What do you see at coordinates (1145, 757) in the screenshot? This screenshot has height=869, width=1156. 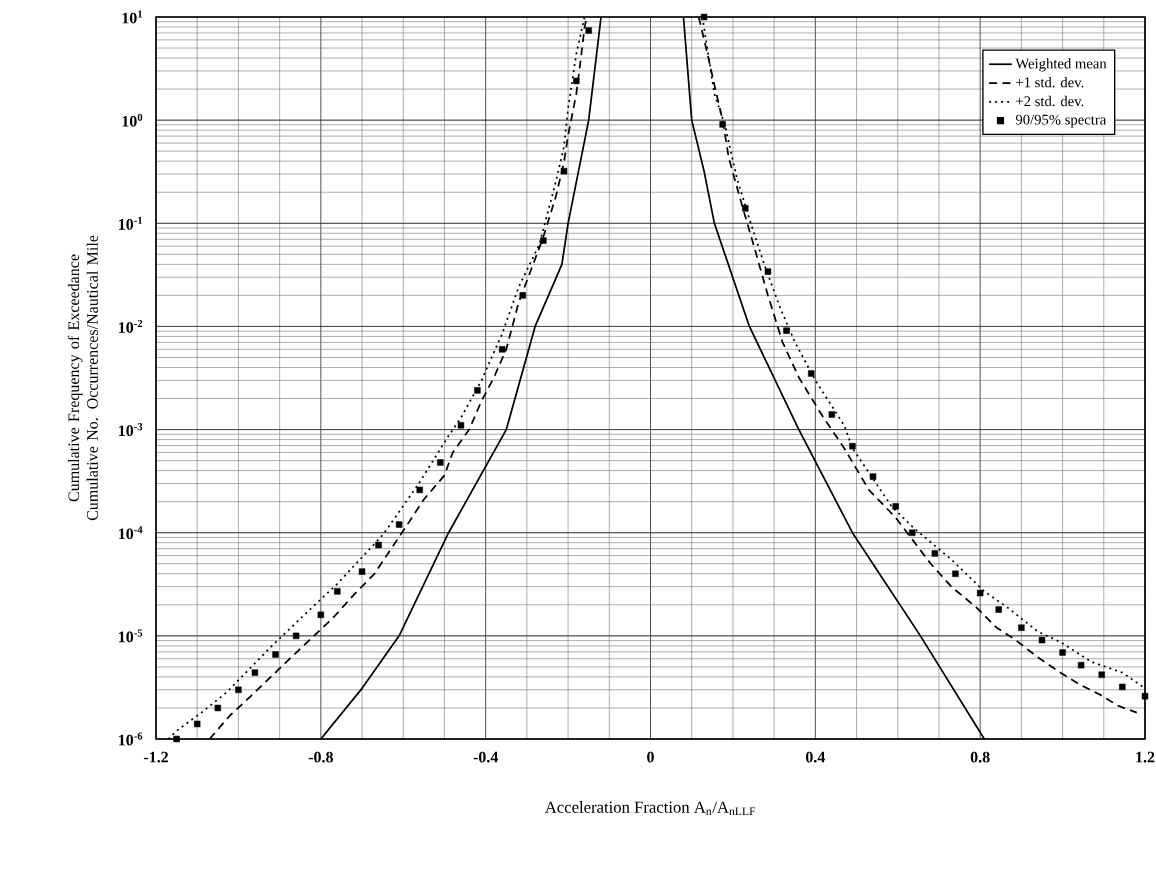 I see `x-tick-label: 1.2` at bounding box center [1145, 757].